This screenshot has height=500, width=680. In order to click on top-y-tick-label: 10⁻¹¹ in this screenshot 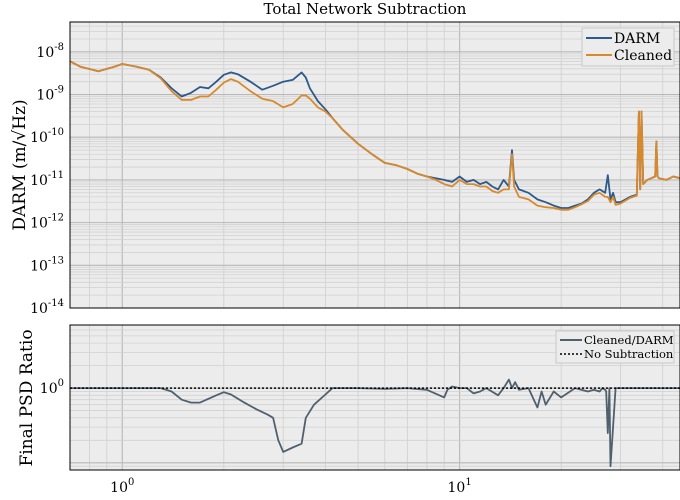, I will do `click(47, 179)`.